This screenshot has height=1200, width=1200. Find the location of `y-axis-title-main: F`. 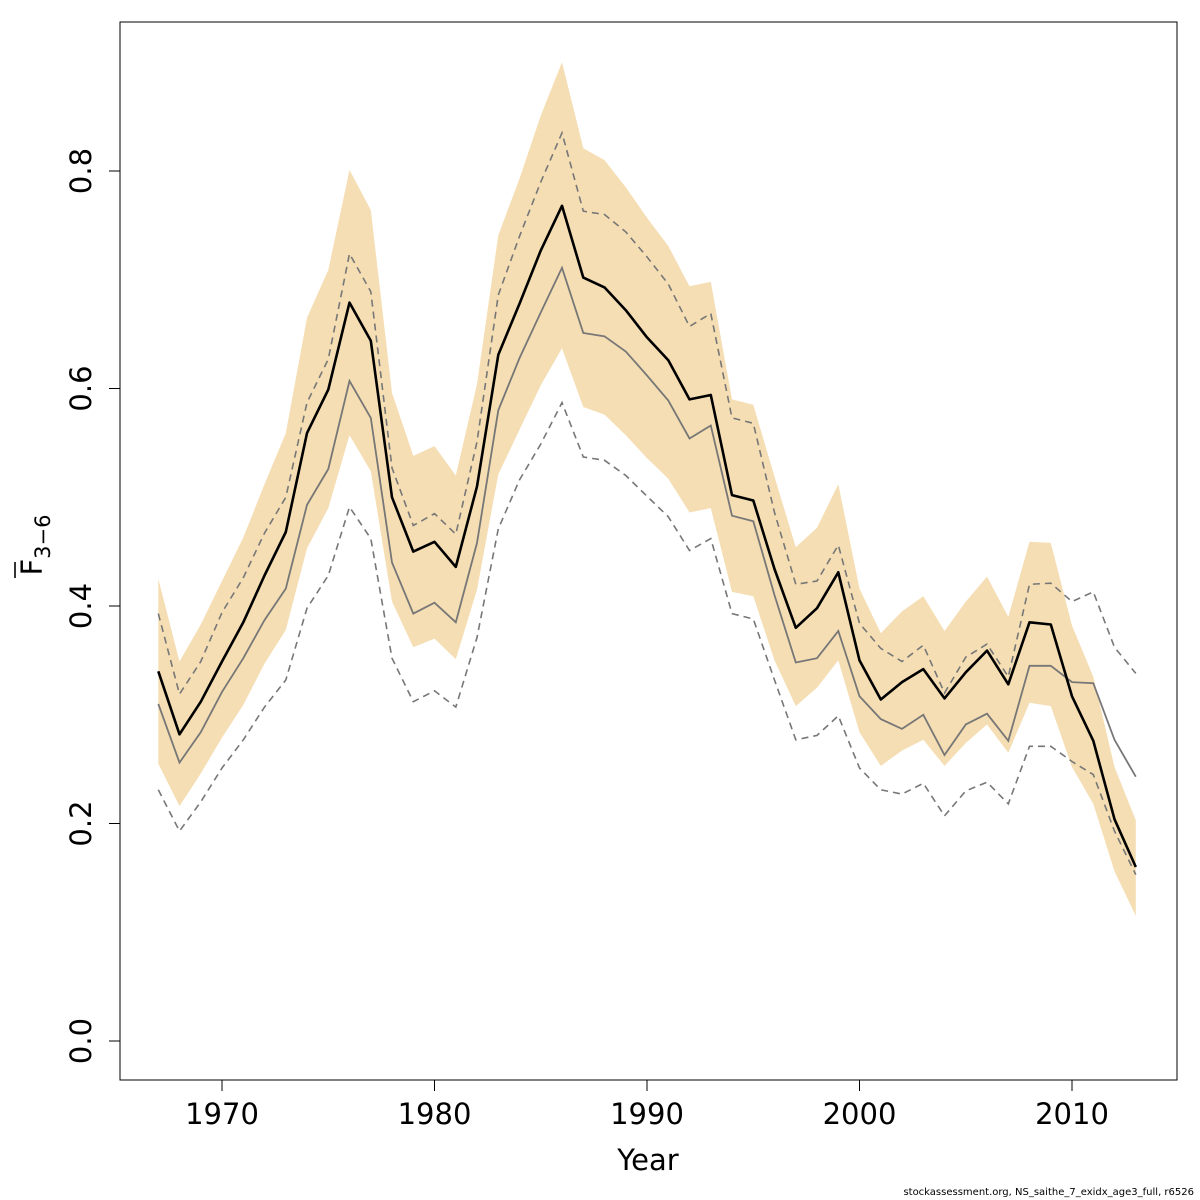

y-axis-title-main: F is located at coordinates (32, 567).